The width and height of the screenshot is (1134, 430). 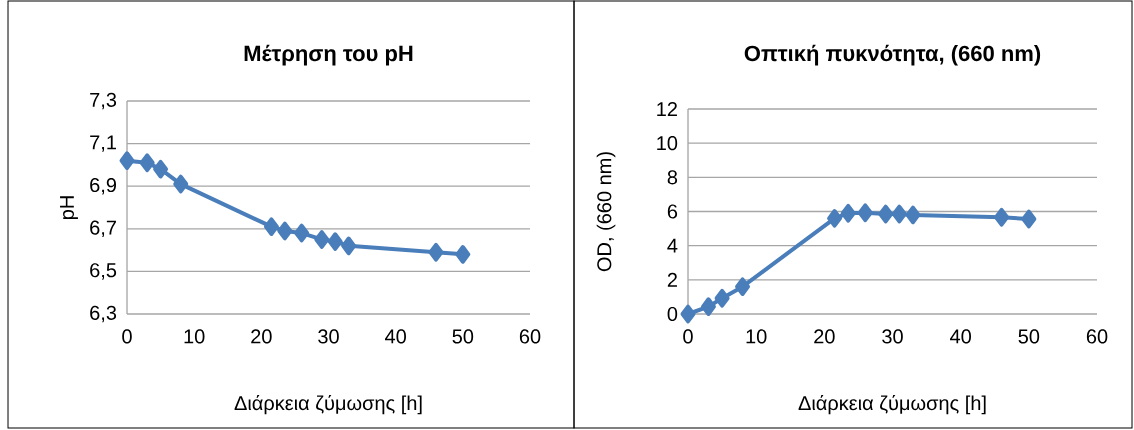 What do you see at coordinates (892, 55) in the screenshot?
I see `chart-title: Οπτική πυκνότητα, (660 nm)` at bounding box center [892, 55].